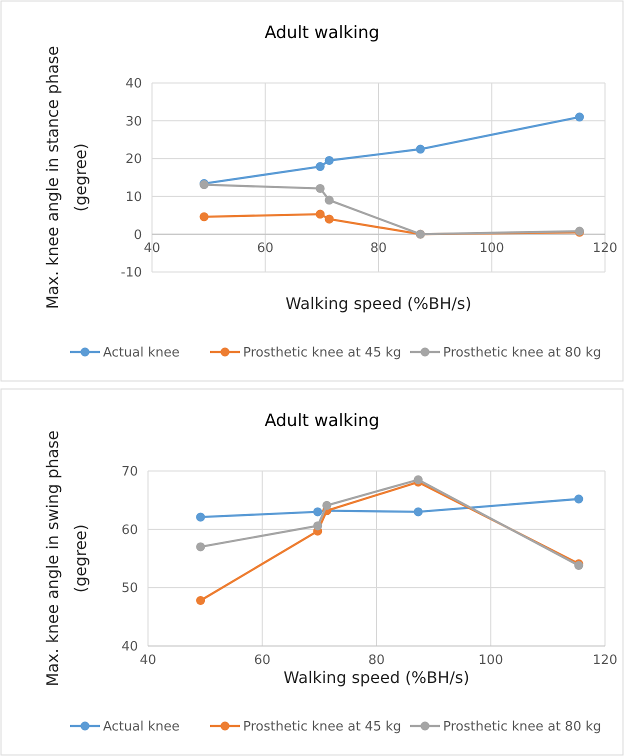  I want to click on y-tick-label: 60, so click(129, 530).